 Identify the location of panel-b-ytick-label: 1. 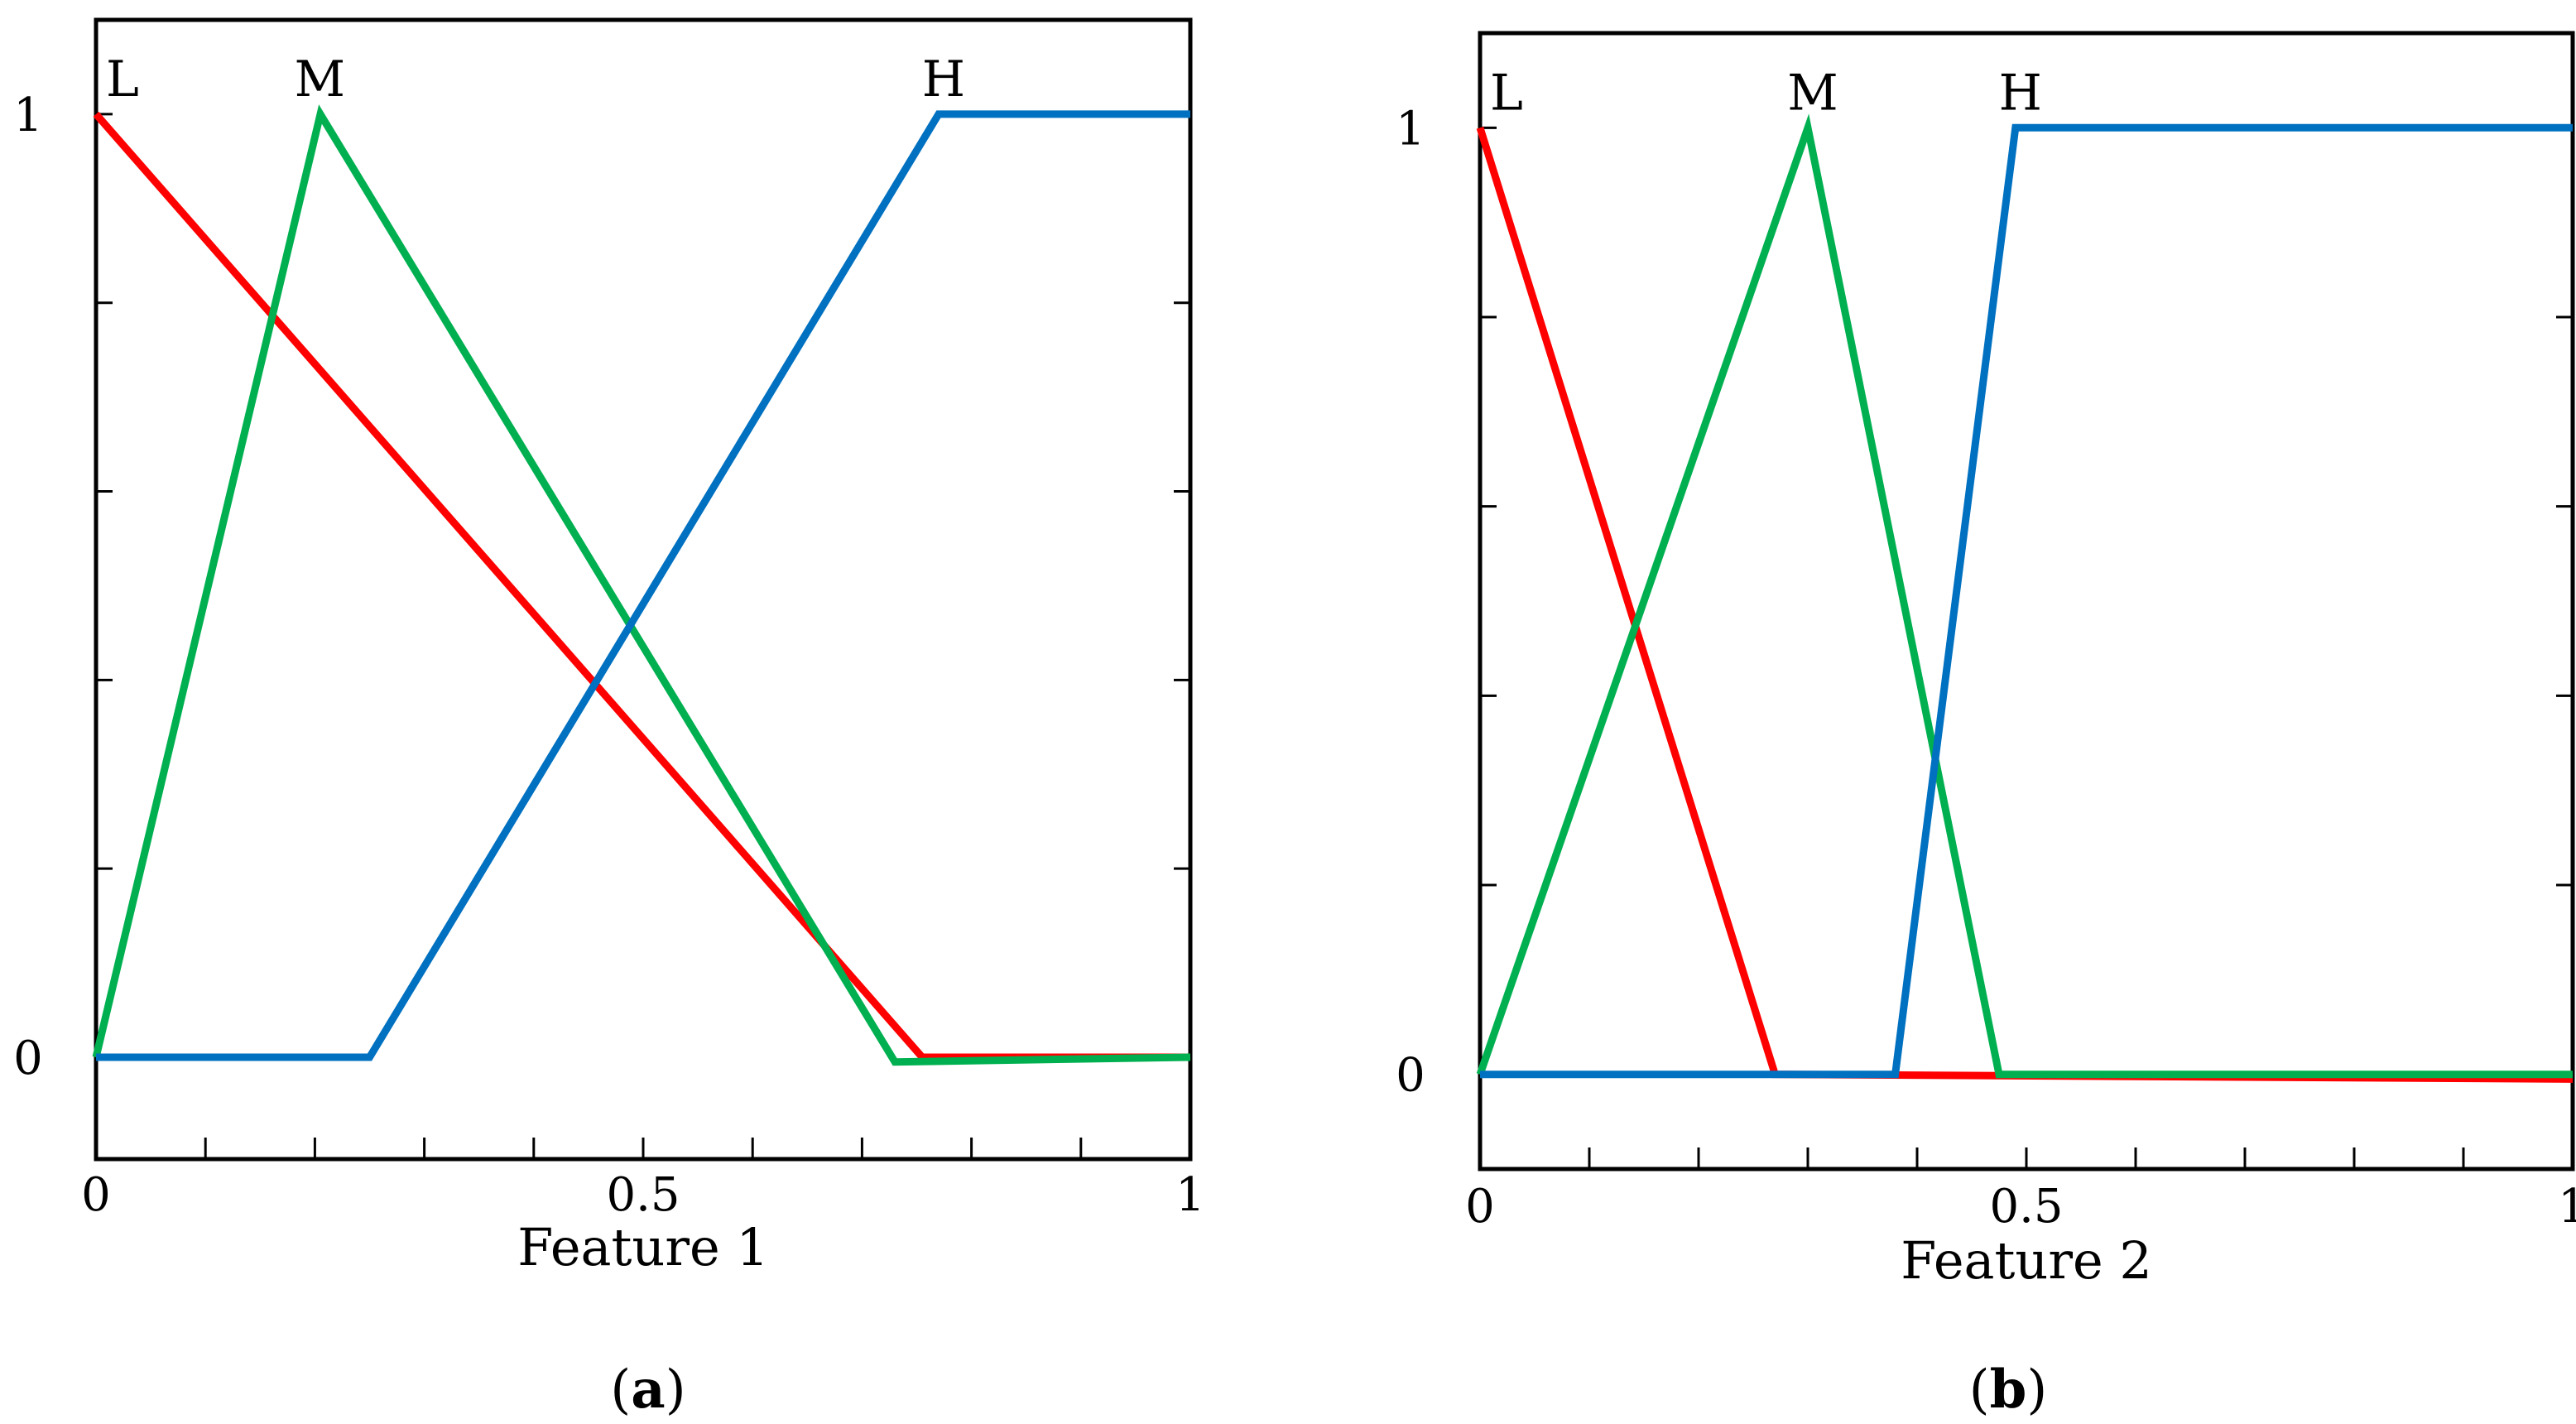
(1410, 129).